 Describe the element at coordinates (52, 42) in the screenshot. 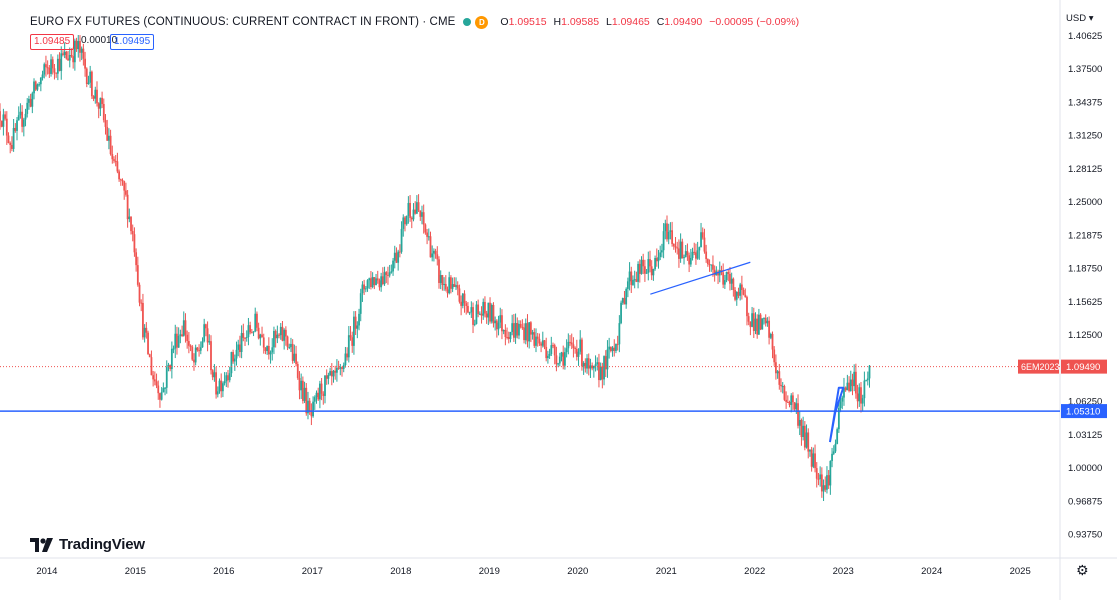

I see `bid-price-box: 1.09485` at that location.